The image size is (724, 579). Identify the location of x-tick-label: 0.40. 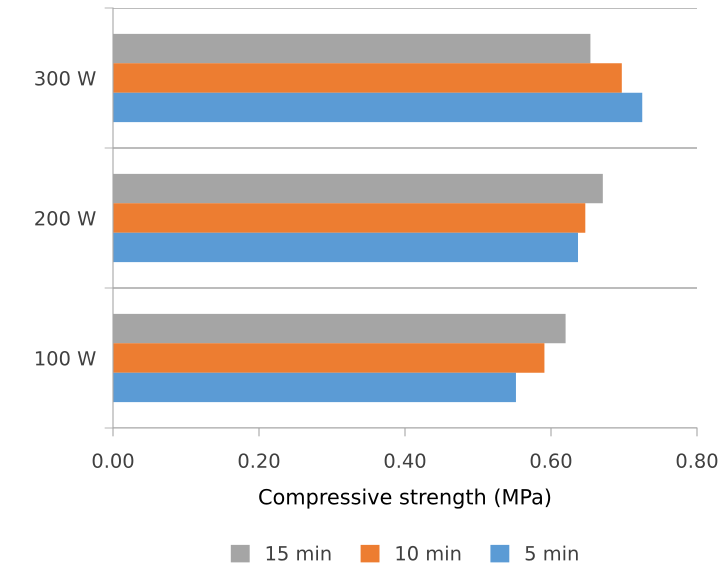
(405, 460).